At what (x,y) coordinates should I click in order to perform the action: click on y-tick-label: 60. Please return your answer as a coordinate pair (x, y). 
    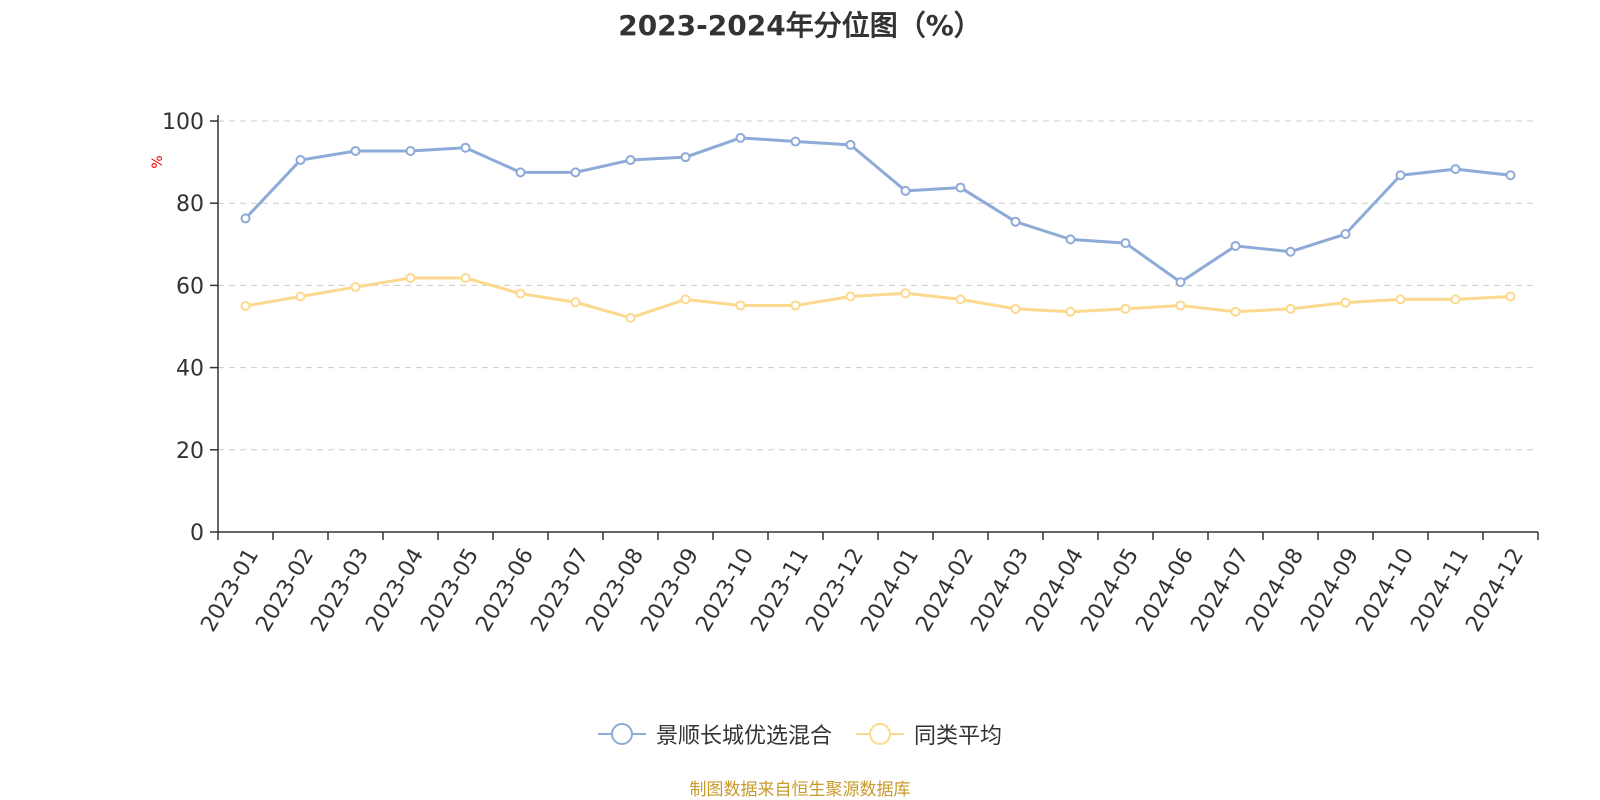
    Looking at the image, I should click on (190, 286).